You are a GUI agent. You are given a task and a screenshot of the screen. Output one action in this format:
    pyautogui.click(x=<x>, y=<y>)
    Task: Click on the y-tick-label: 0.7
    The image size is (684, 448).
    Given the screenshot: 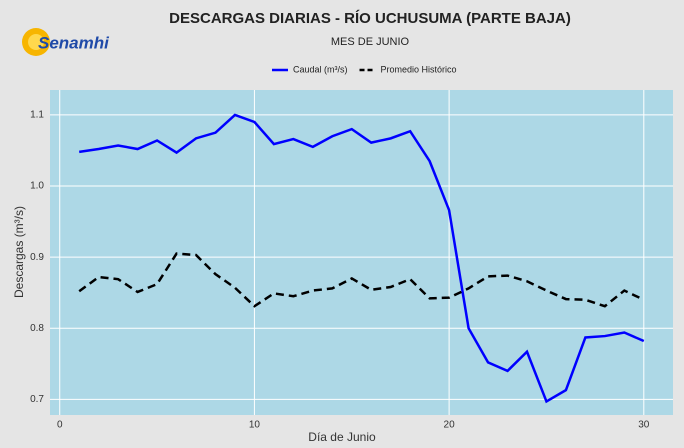 What is the action you would take?
    pyautogui.click(x=37, y=399)
    